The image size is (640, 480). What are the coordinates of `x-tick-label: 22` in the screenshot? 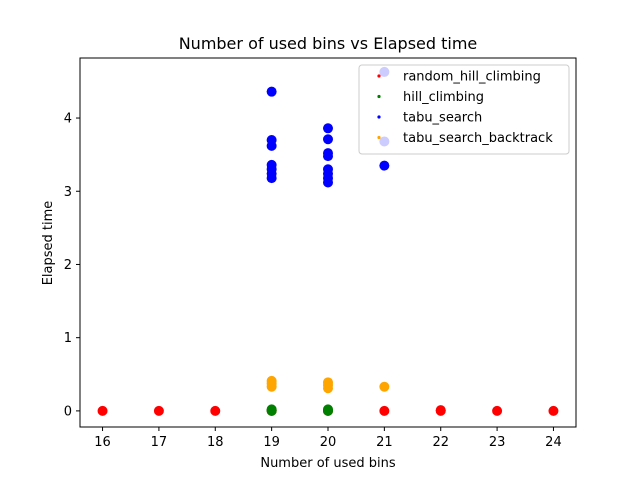 It's located at (440, 442).